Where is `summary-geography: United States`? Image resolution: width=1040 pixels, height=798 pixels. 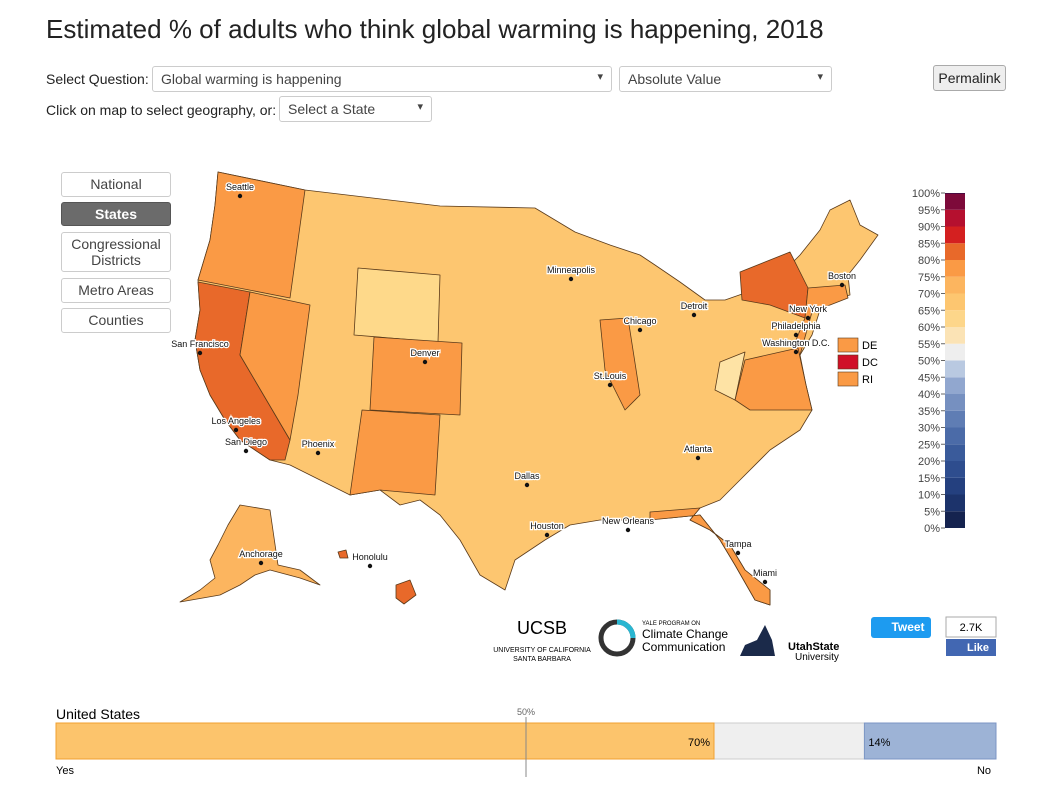
summary-geography: United States is located at coordinates (98, 714).